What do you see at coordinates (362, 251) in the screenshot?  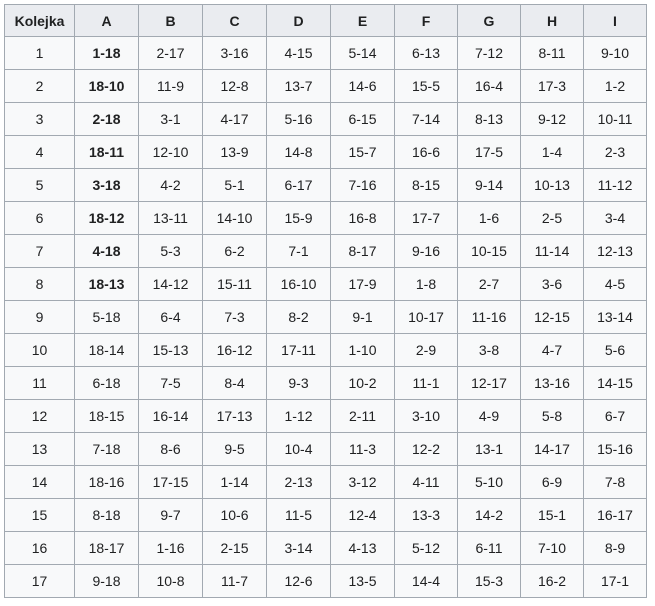 I see `match-cell-e: 8-17` at bounding box center [362, 251].